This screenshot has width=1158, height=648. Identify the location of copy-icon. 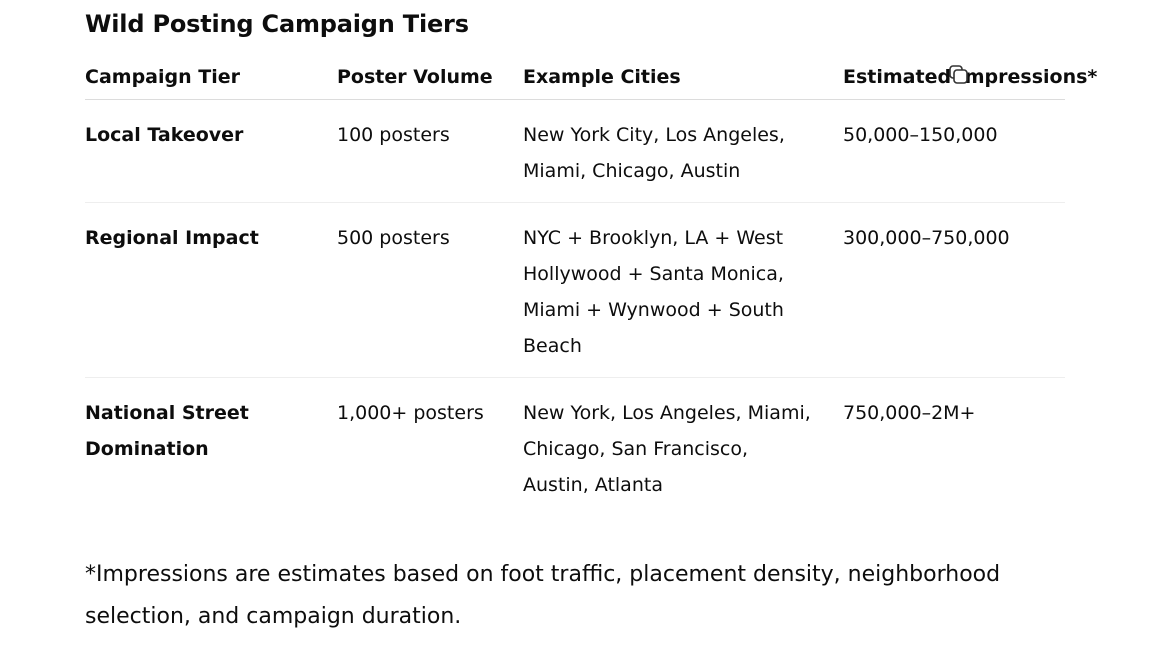
(959, 75).